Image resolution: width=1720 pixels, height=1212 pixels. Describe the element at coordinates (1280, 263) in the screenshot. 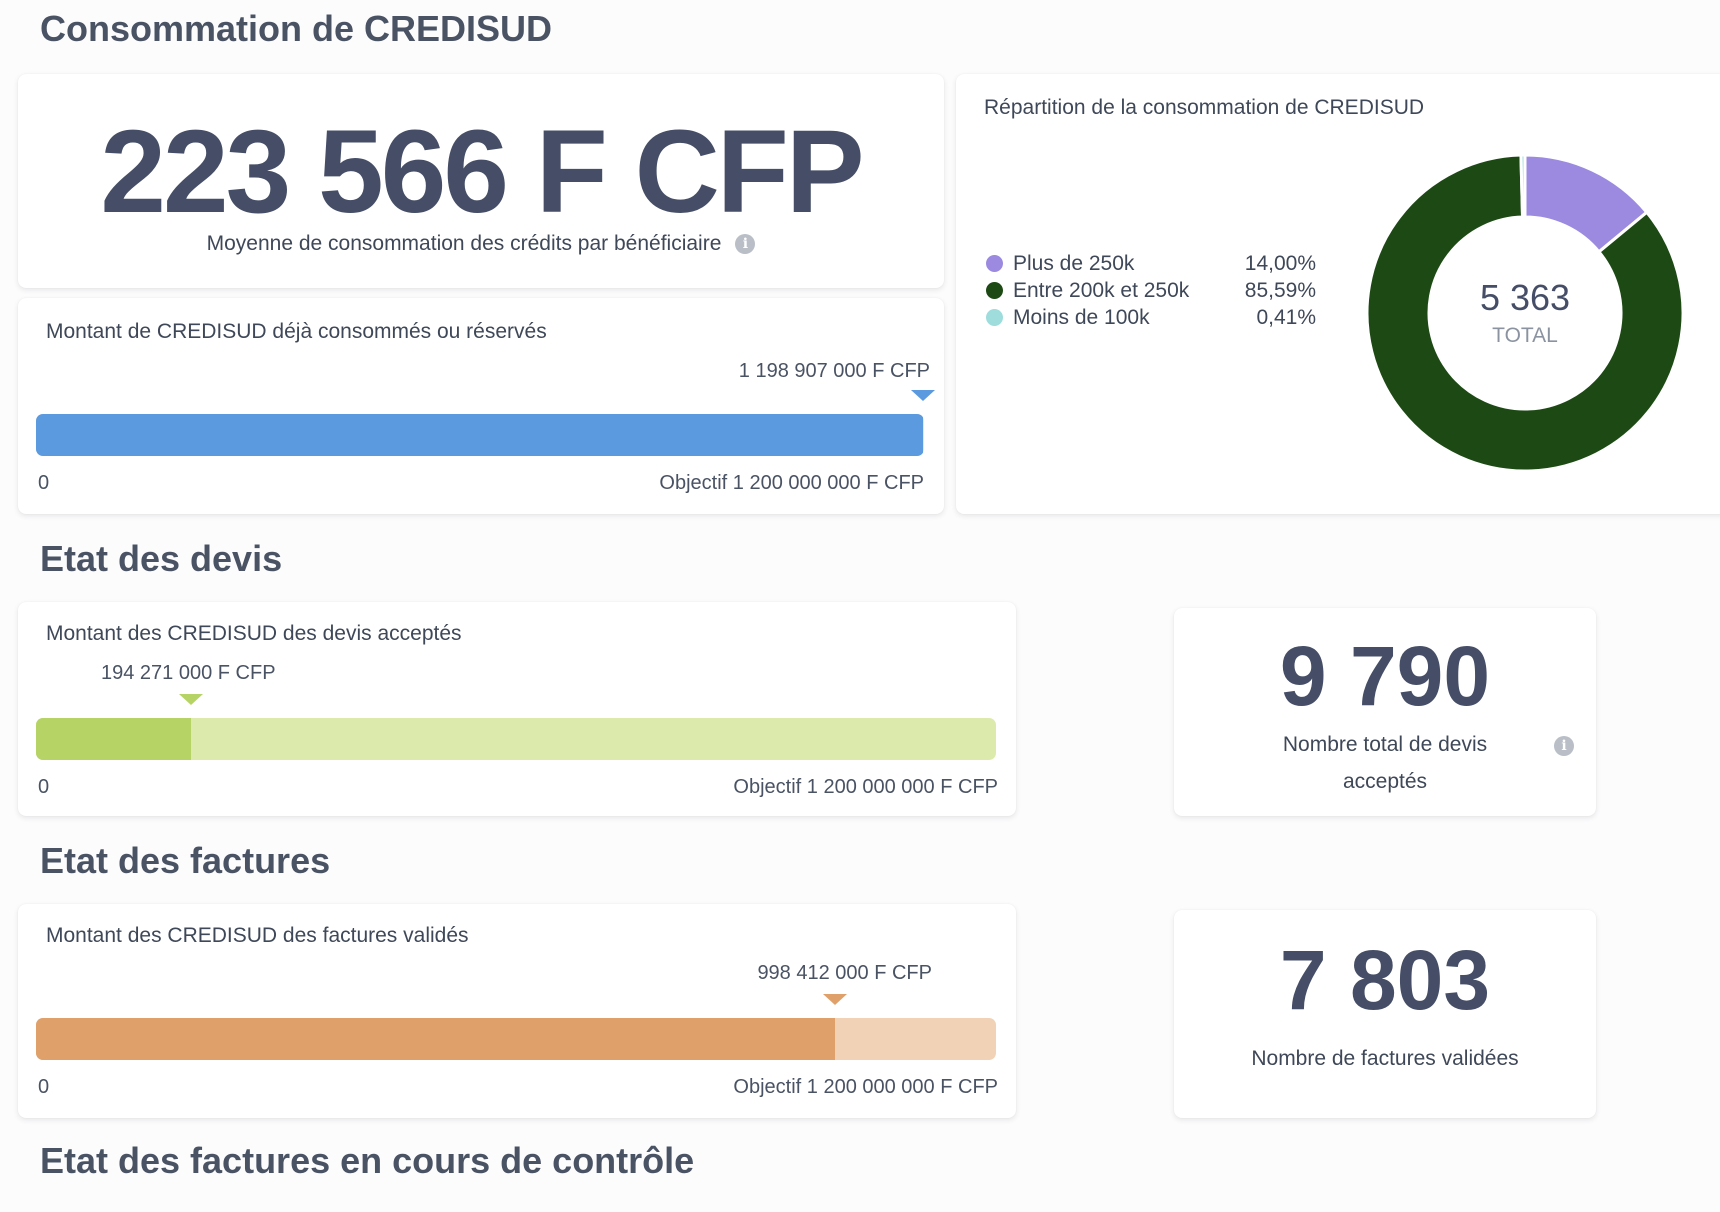

I see `legend-percentage: 14,00%` at that location.